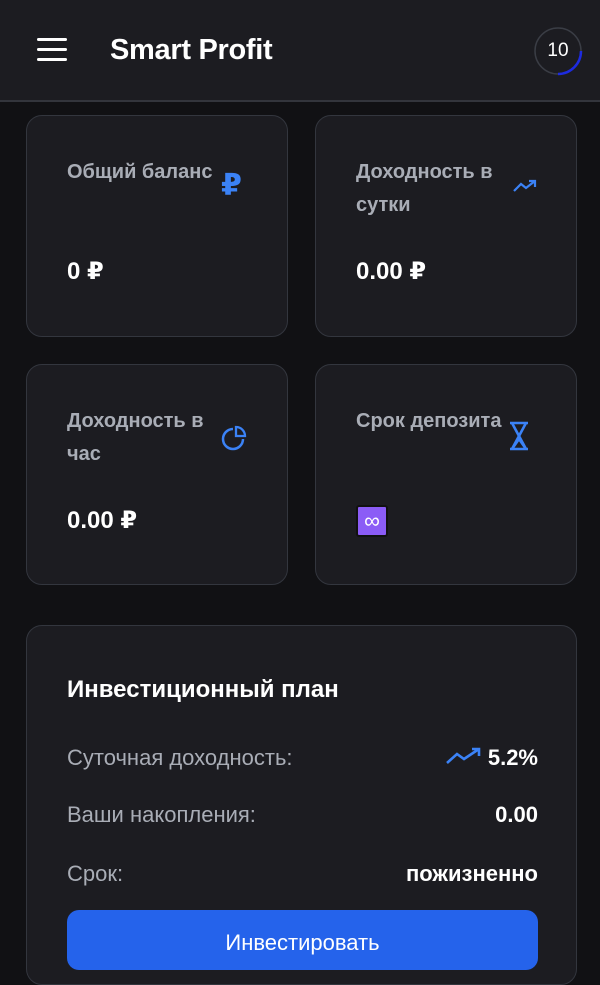 The height and width of the screenshot is (985, 600). What do you see at coordinates (512, 757) in the screenshot?
I see `daily-yield-value: 5.2%` at bounding box center [512, 757].